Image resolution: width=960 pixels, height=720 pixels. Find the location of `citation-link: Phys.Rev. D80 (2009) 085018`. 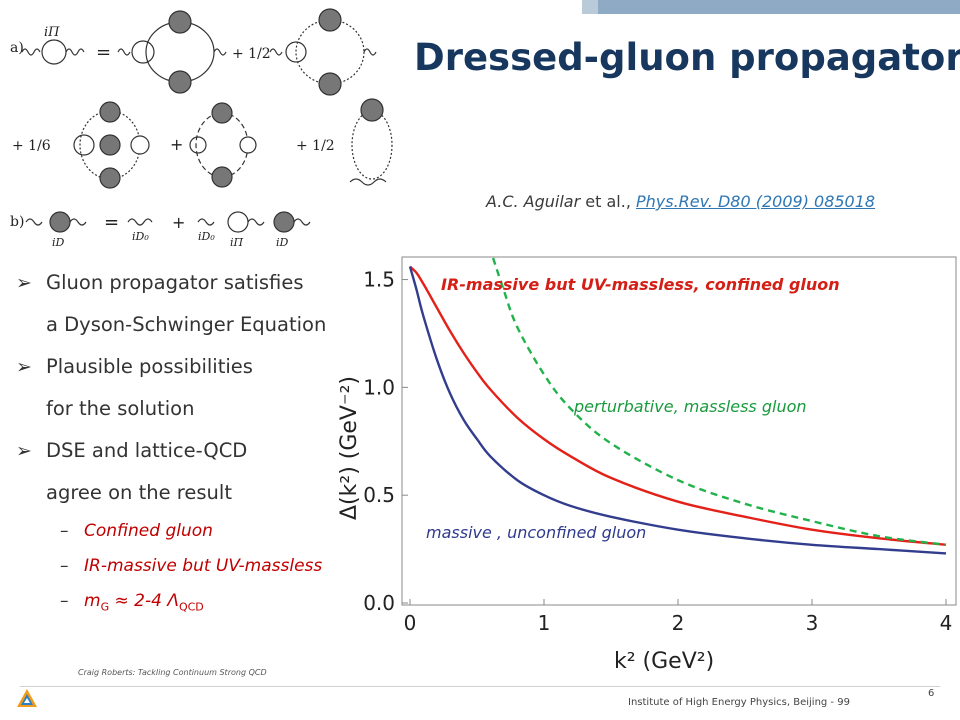

citation-link: Phys.Rev. D80 (2009) 085018 is located at coordinates (755, 201).